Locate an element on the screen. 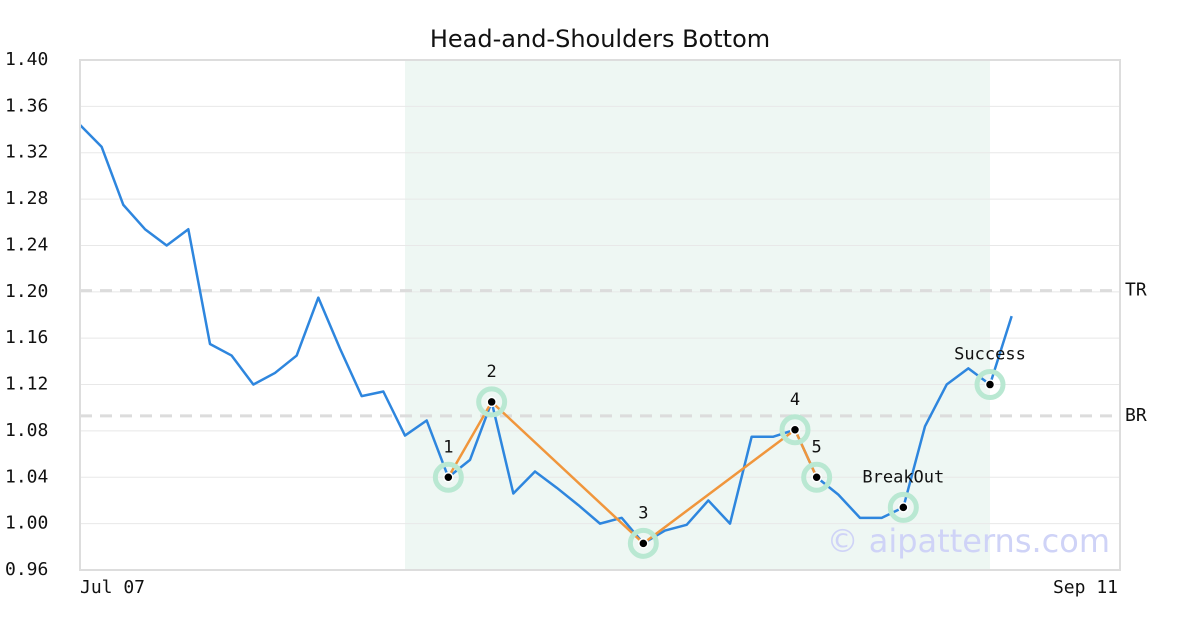  y-tick-label: 1.04 is located at coordinates (26, 476).